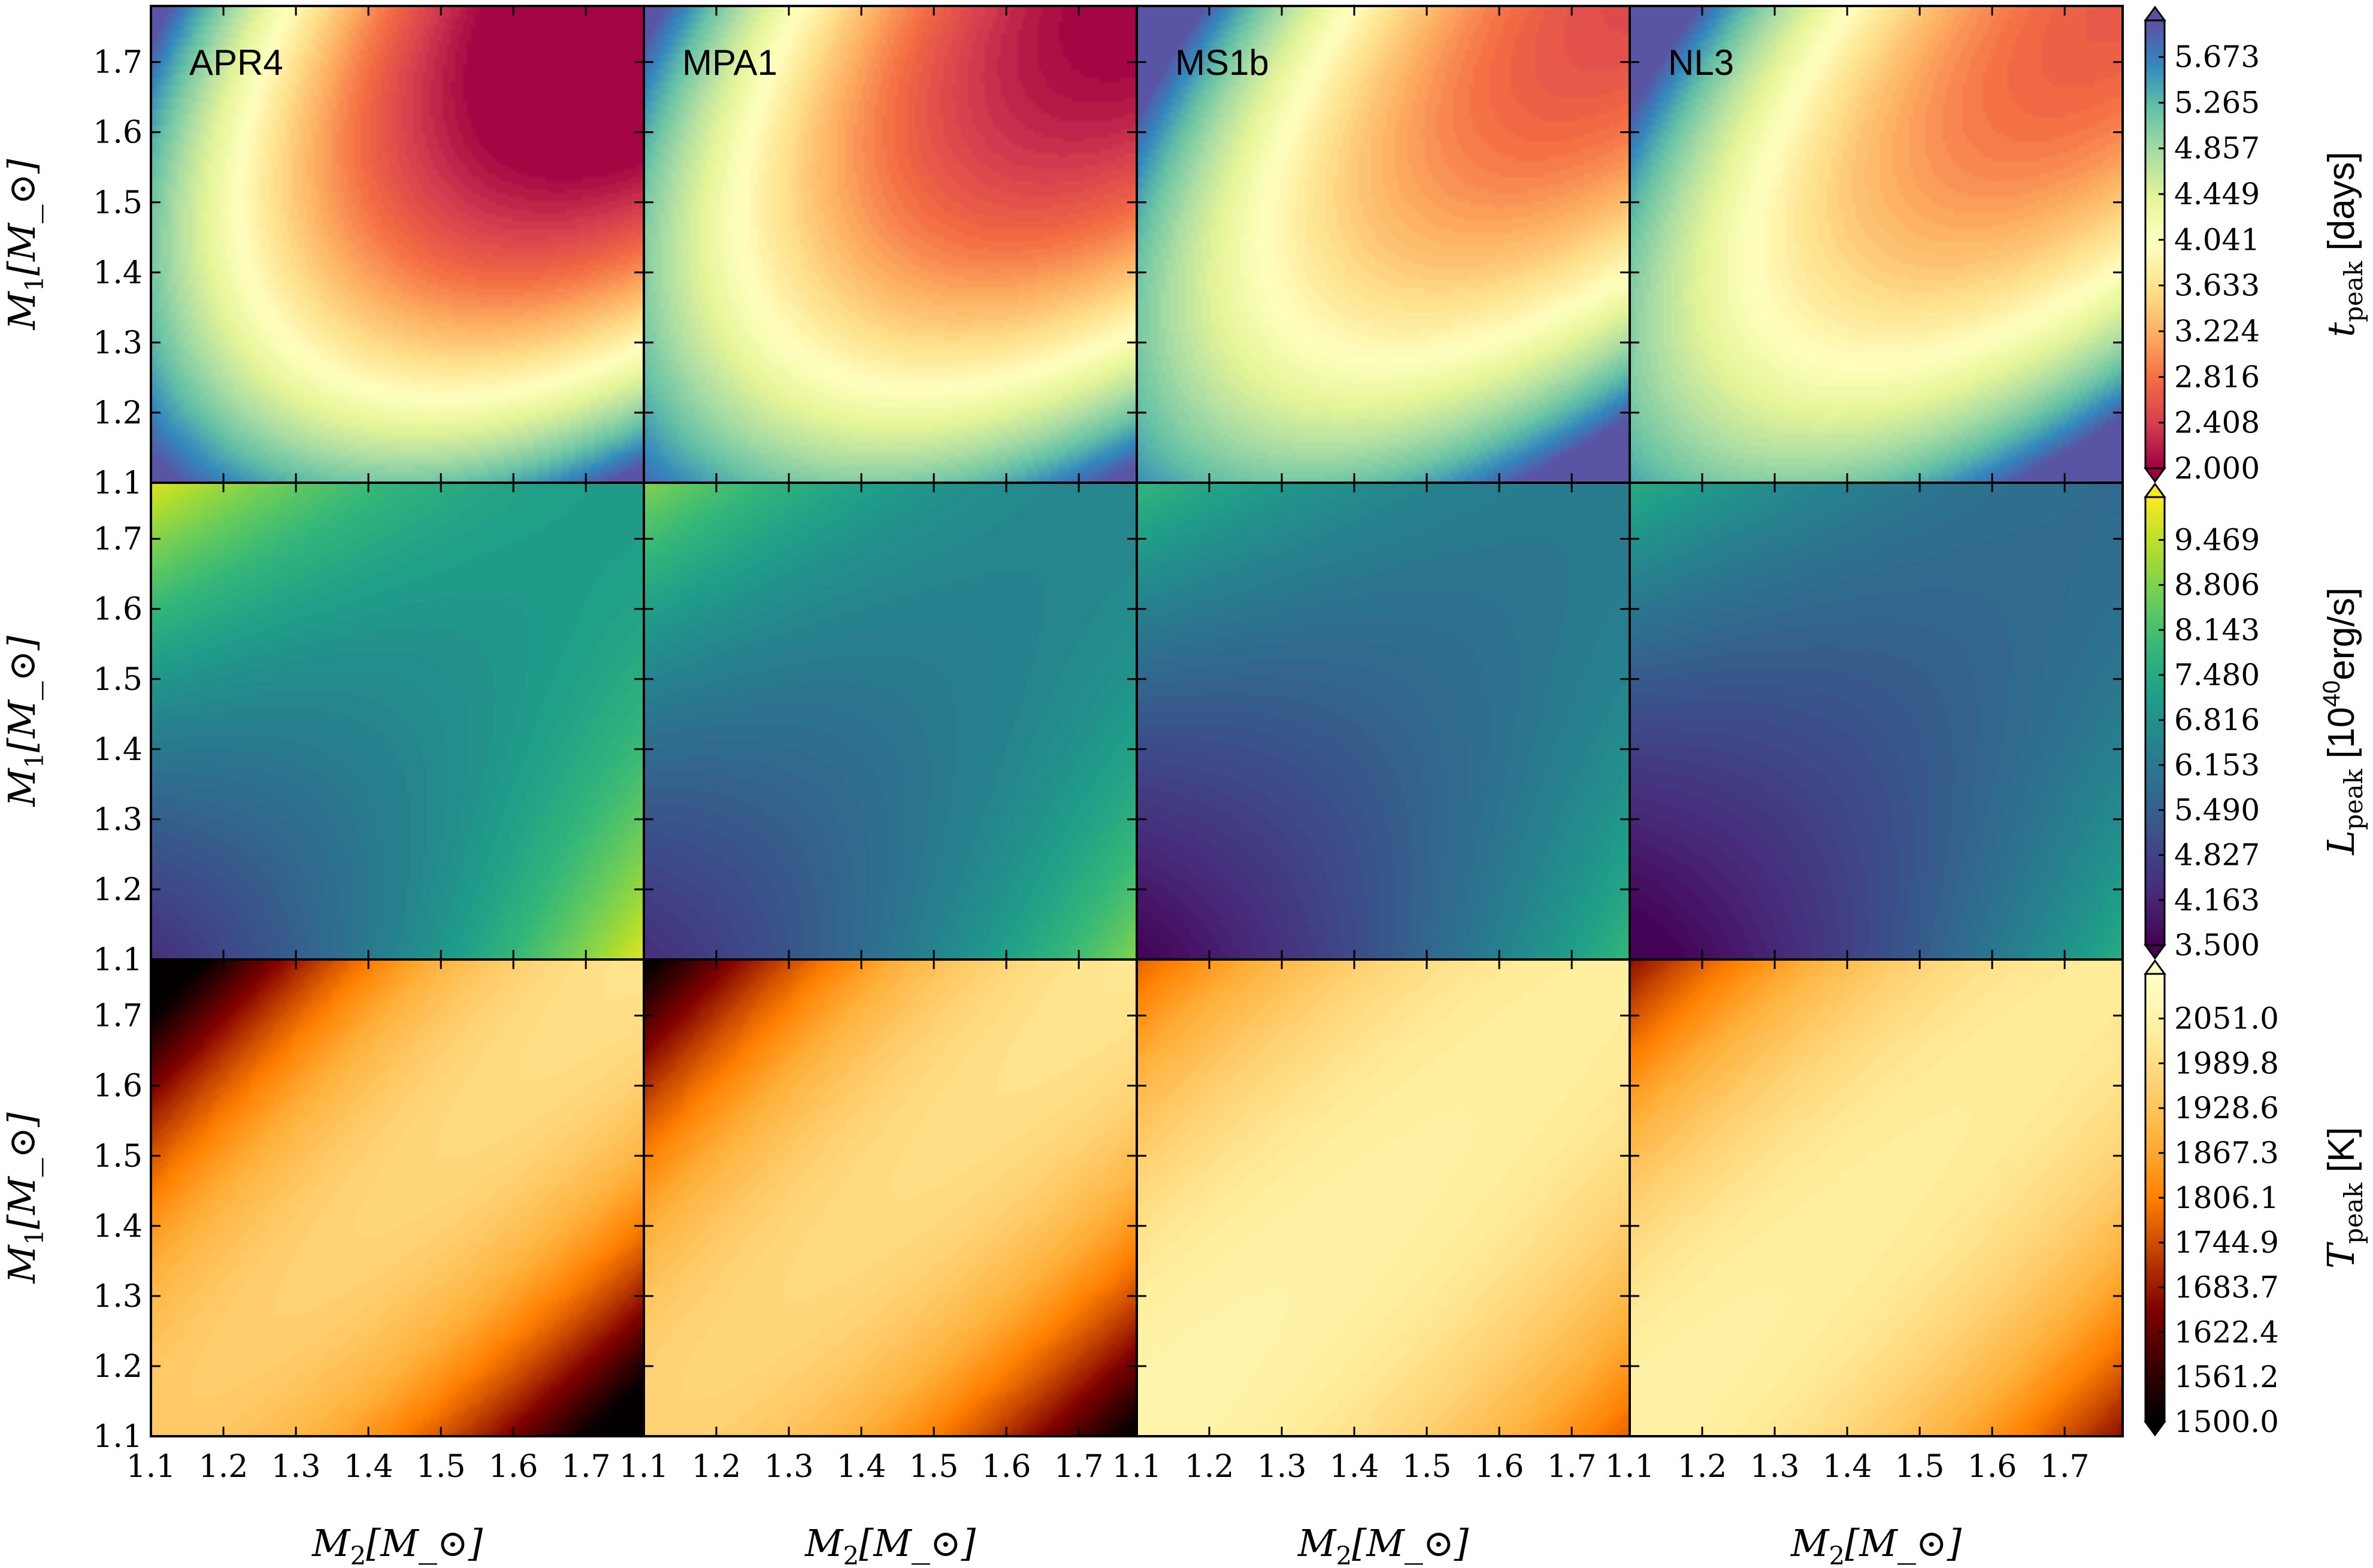  I want to click on colorbar-label-T_peak: Tpeak [K], so click(2343, 1198).